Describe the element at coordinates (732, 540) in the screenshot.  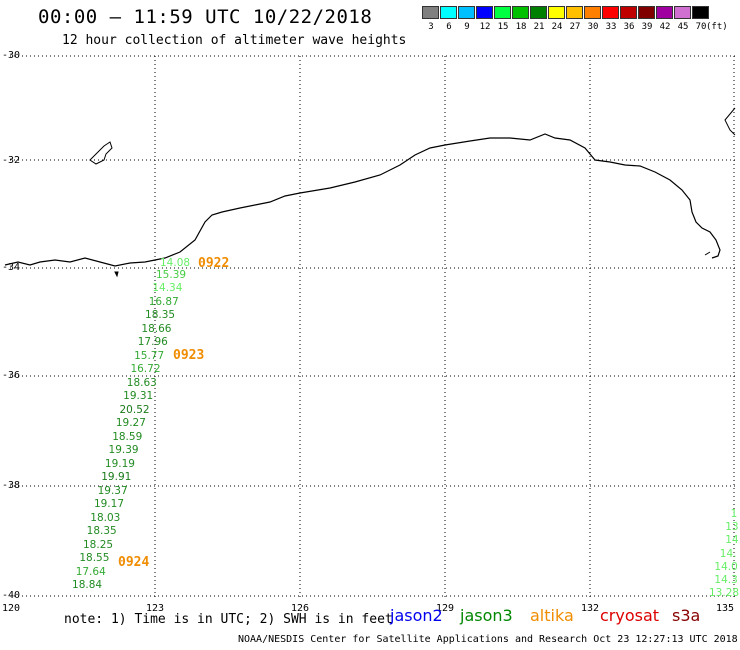
I see `wave-height-reading: 14` at that location.